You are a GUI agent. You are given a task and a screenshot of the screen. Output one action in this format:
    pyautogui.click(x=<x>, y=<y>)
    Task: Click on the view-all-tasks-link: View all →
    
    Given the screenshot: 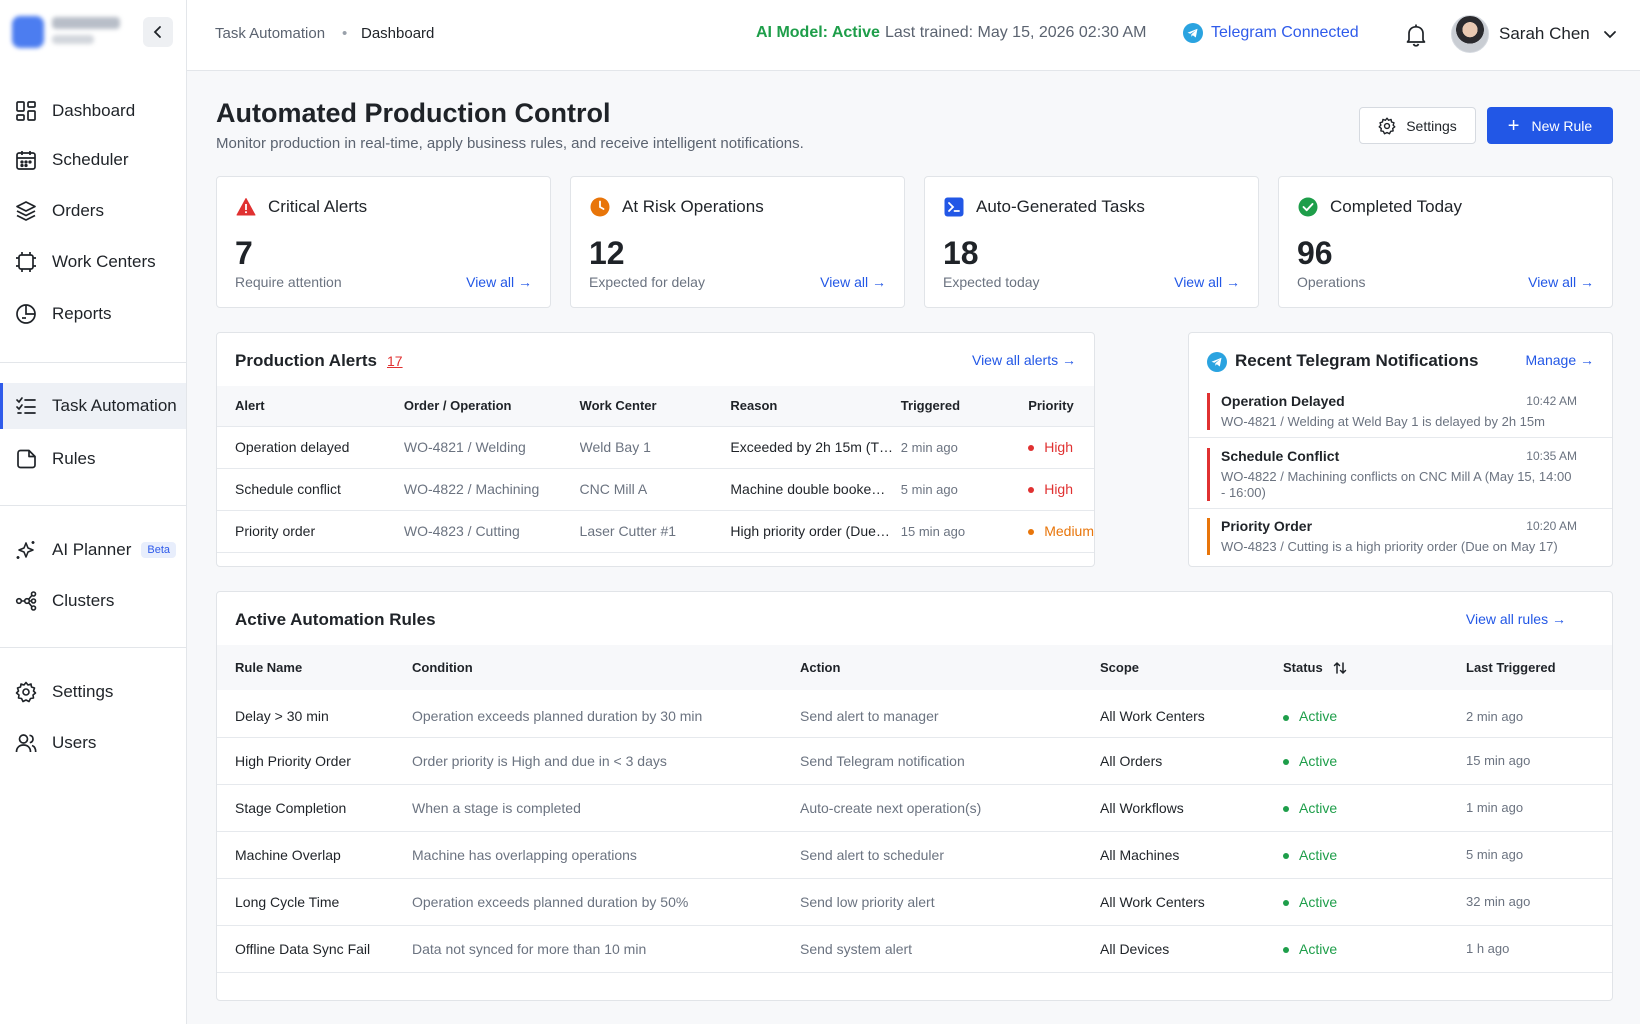 What is the action you would take?
    pyautogui.click(x=1207, y=282)
    